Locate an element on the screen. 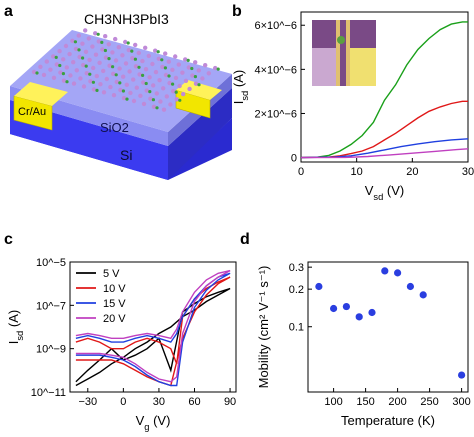 This screenshot has width=474, height=437. panel-b-ylabel: Isd (A) is located at coordinates (240, 87).